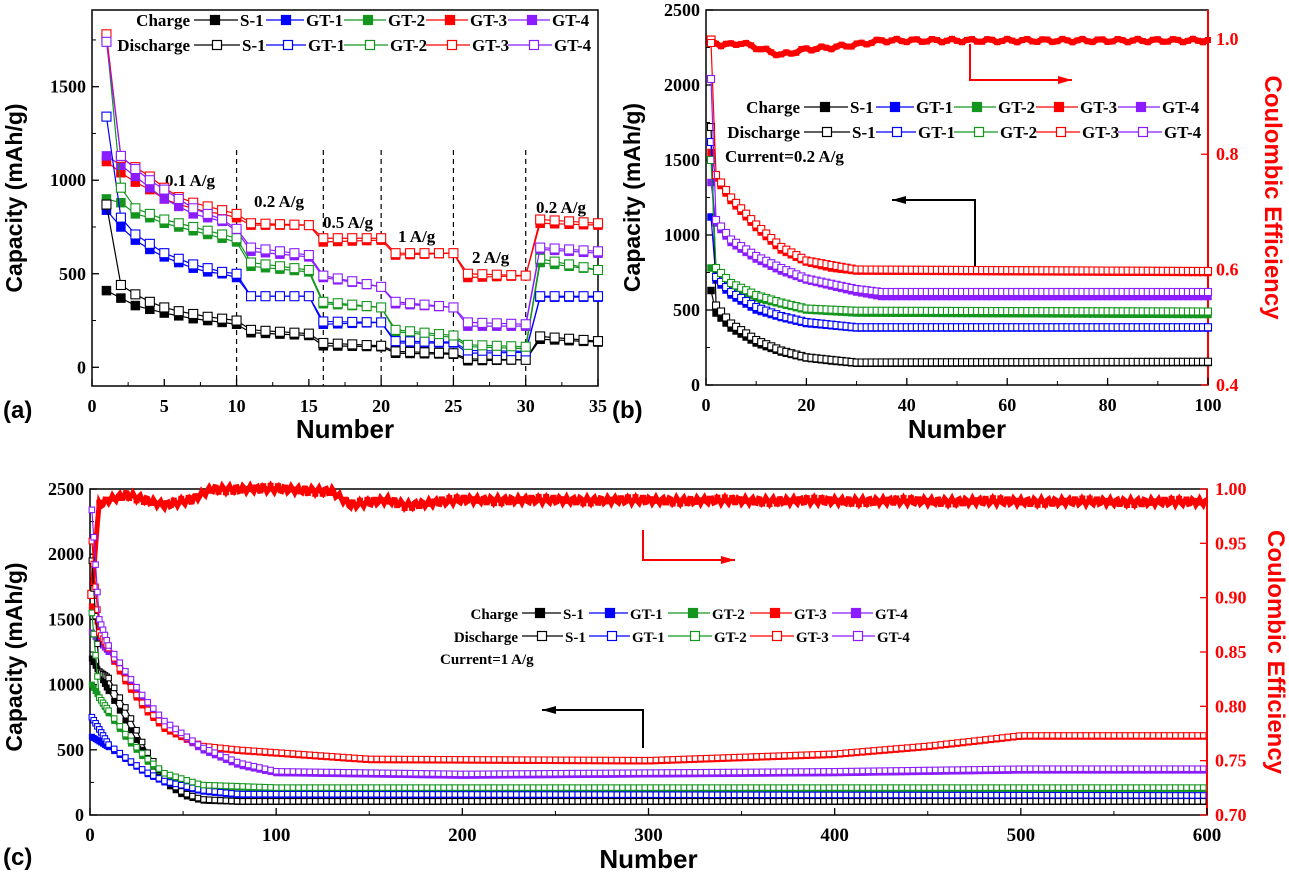 The width and height of the screenshot is (1289, 874). I want to click on x-tick-label: 200, so click(462, 835).